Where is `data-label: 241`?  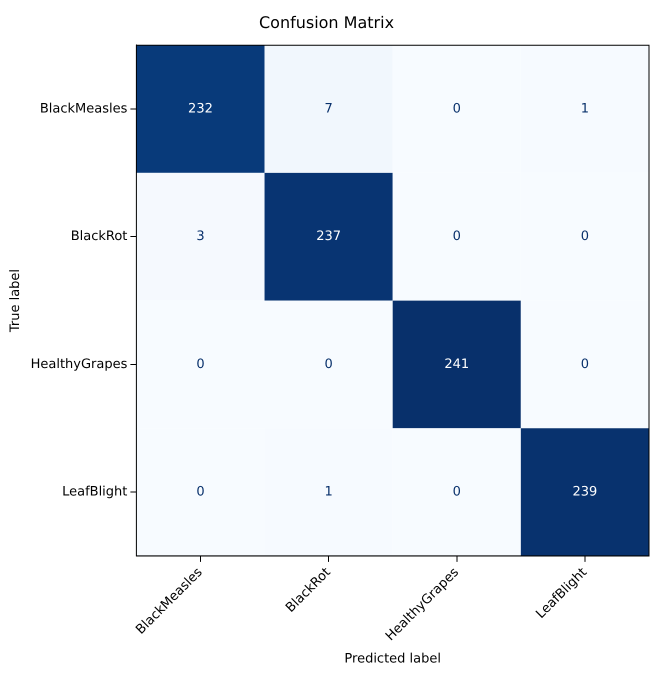
data-label: 241 is located at coordinates (457, 364).